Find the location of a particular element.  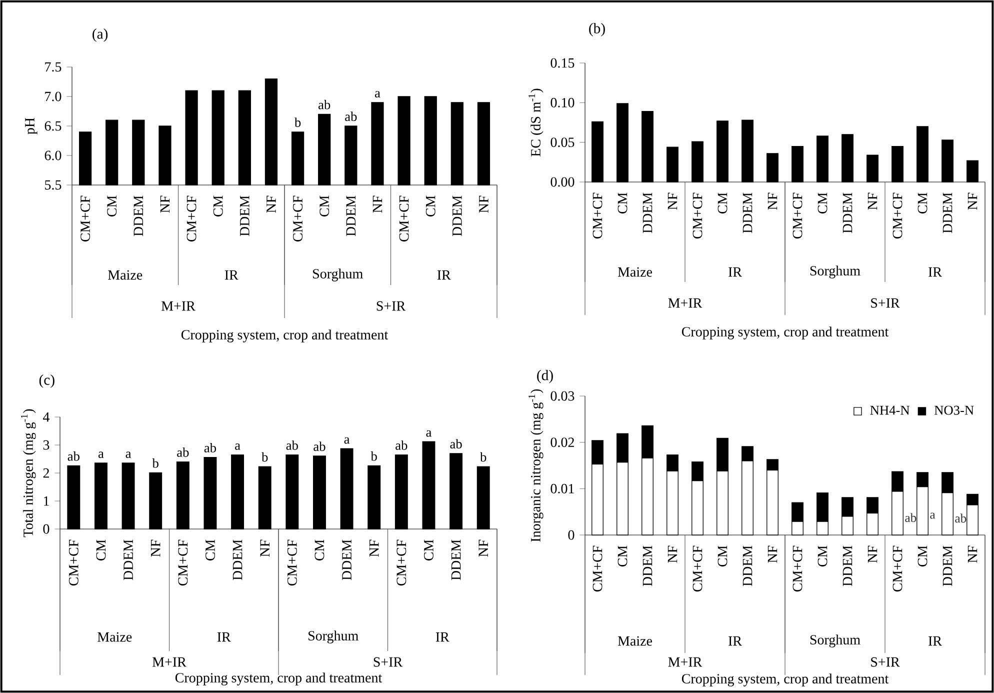

y-tick-label: 6.0 is located at coordinates (53, 155).